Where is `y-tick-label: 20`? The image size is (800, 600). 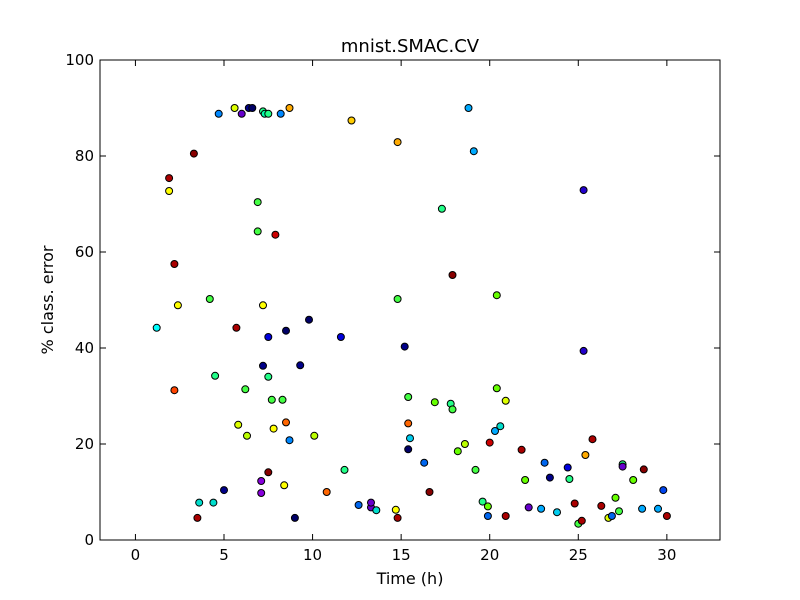 y-tick-label: 20 is located at coordinates (84, 444).